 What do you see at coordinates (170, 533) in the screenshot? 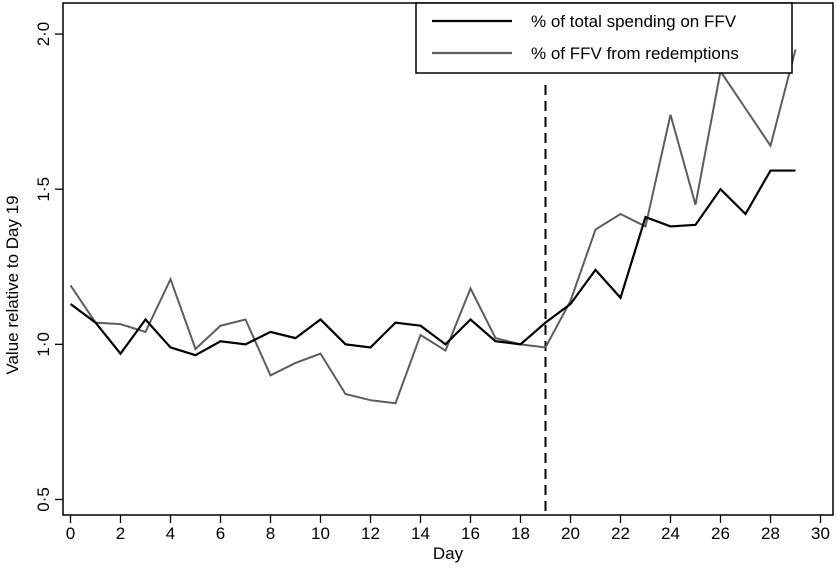
I see `x-tick-label: 4` at bounding box center [170, 533].